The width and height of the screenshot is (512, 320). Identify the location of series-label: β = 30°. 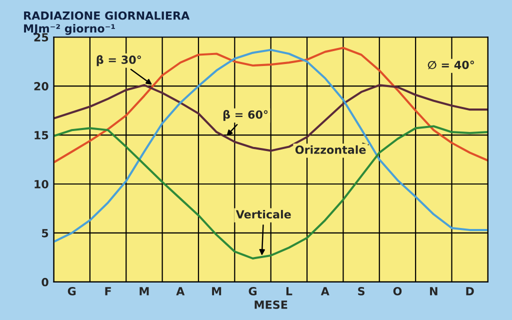
(118, 60).